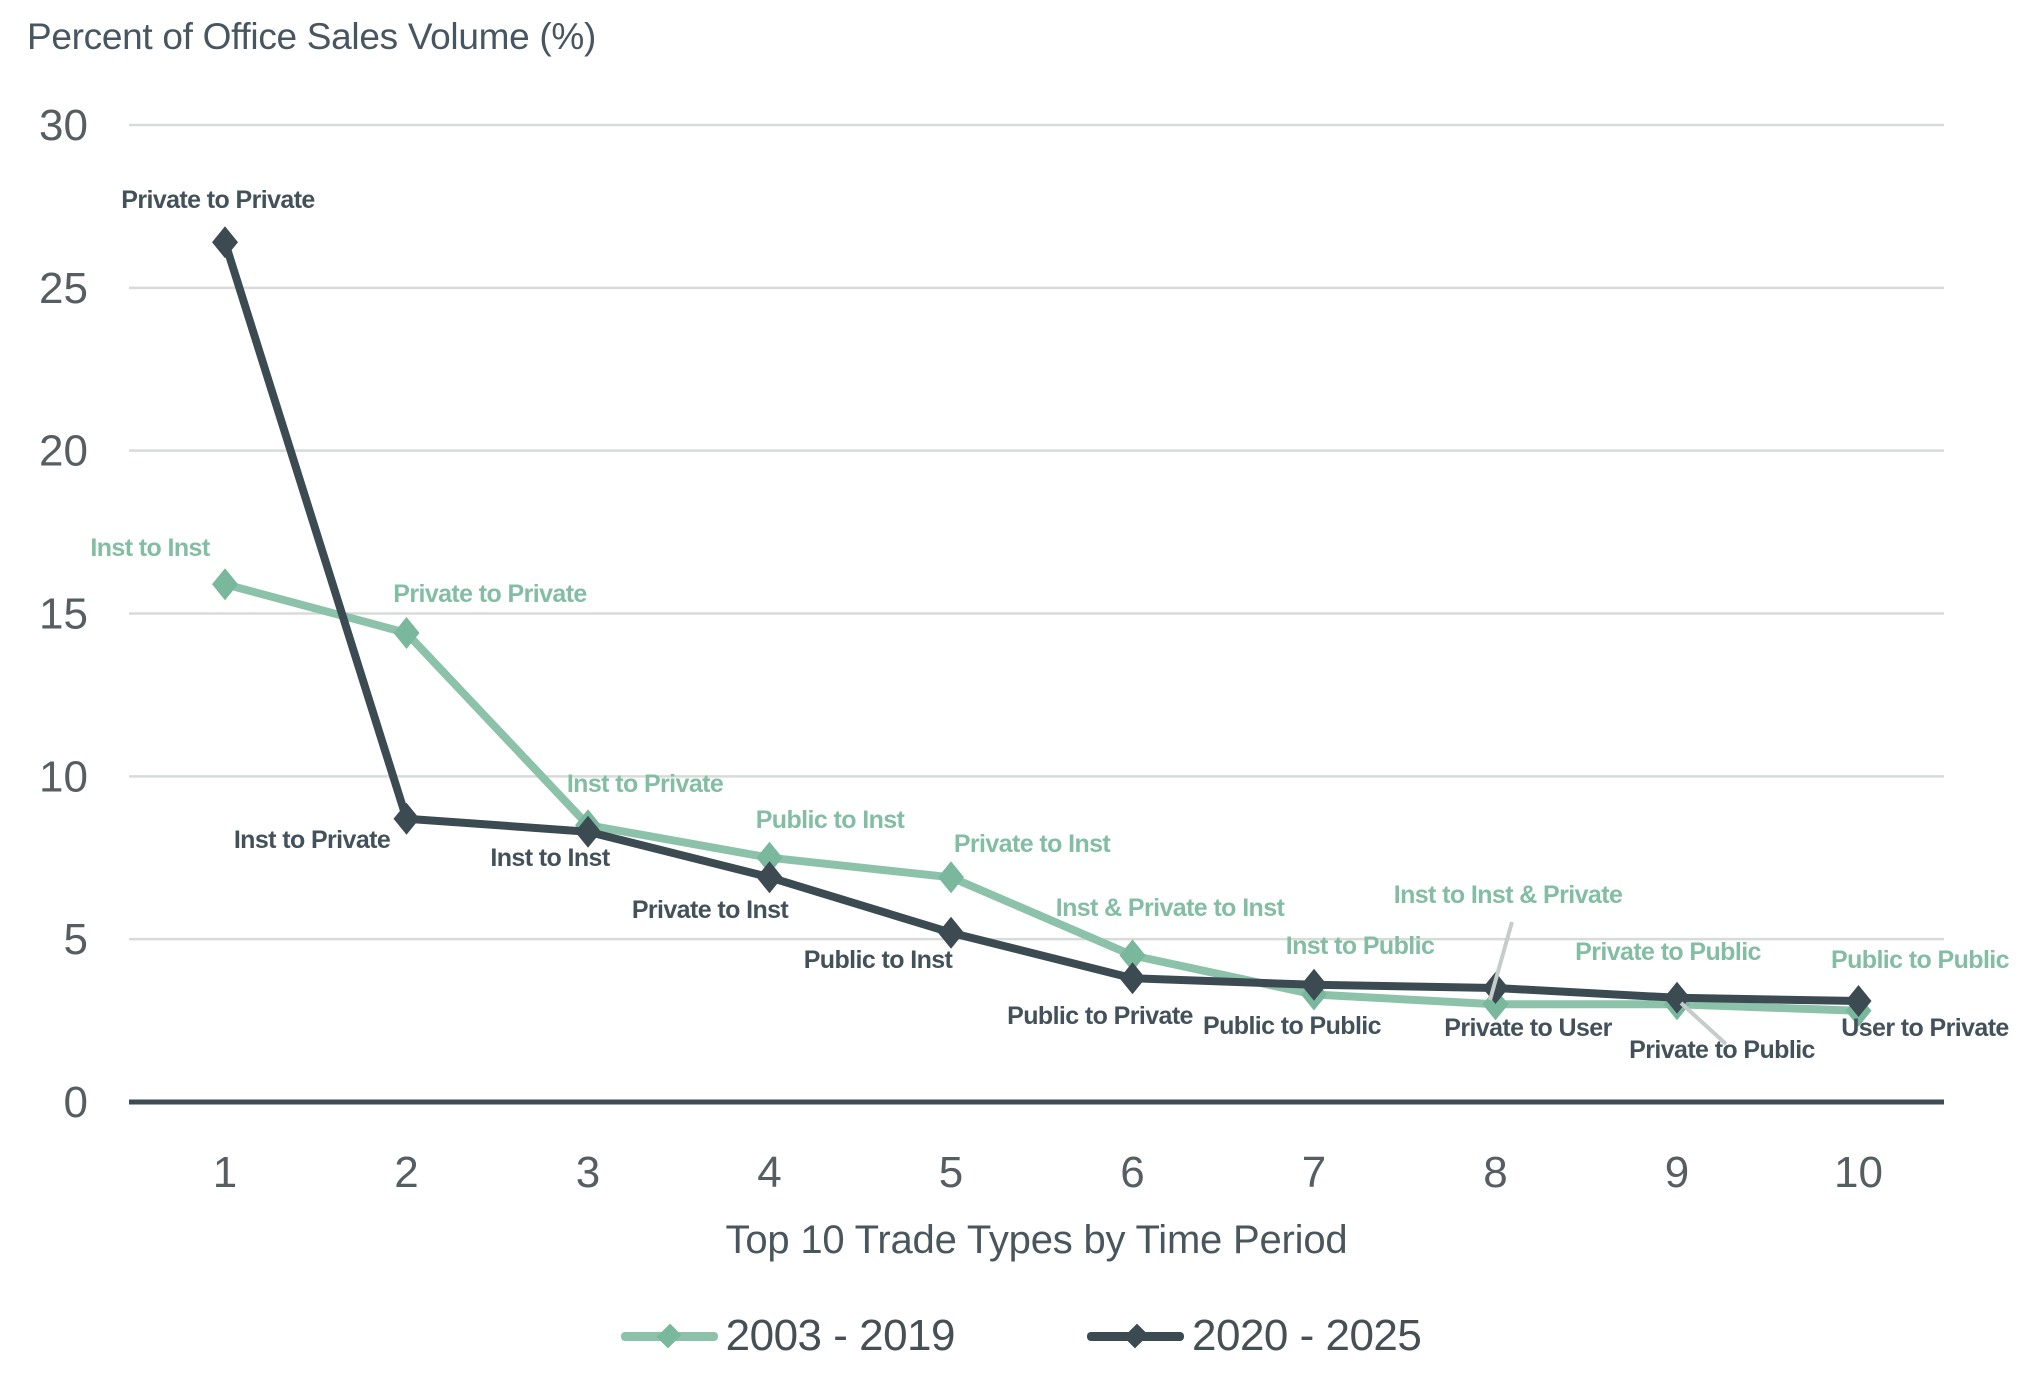 The image size is (2042, 1378). Describe the element at coordinates (1508, 895) in the screenshot. I see `point-label: Inst to Inst & Private` at that location.